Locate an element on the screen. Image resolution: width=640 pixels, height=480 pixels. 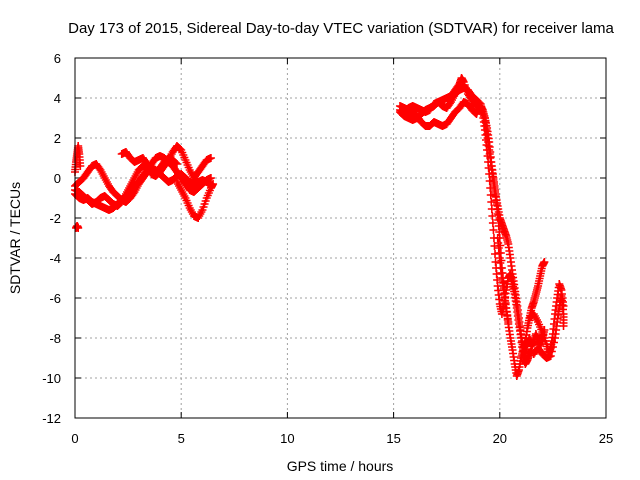
x-axis-label: GPS time / hours is located at coordinates (340, 466).